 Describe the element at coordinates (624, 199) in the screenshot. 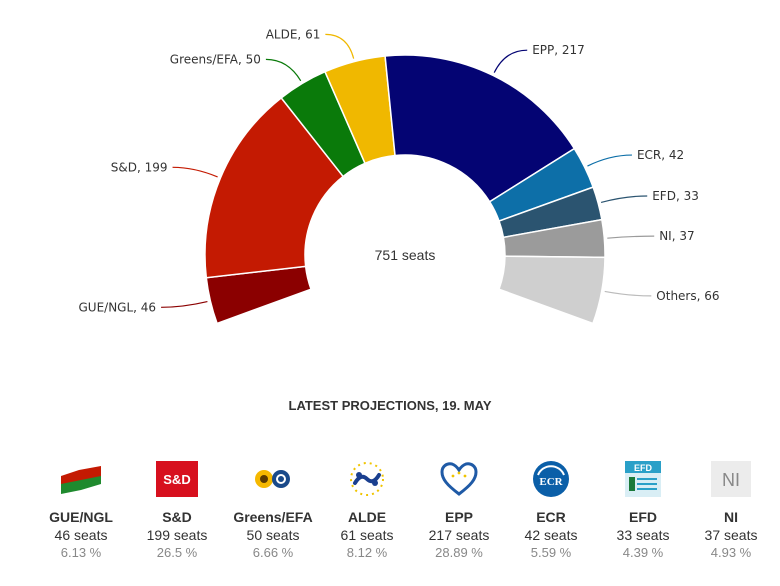

I see `connector-efd` at that location.